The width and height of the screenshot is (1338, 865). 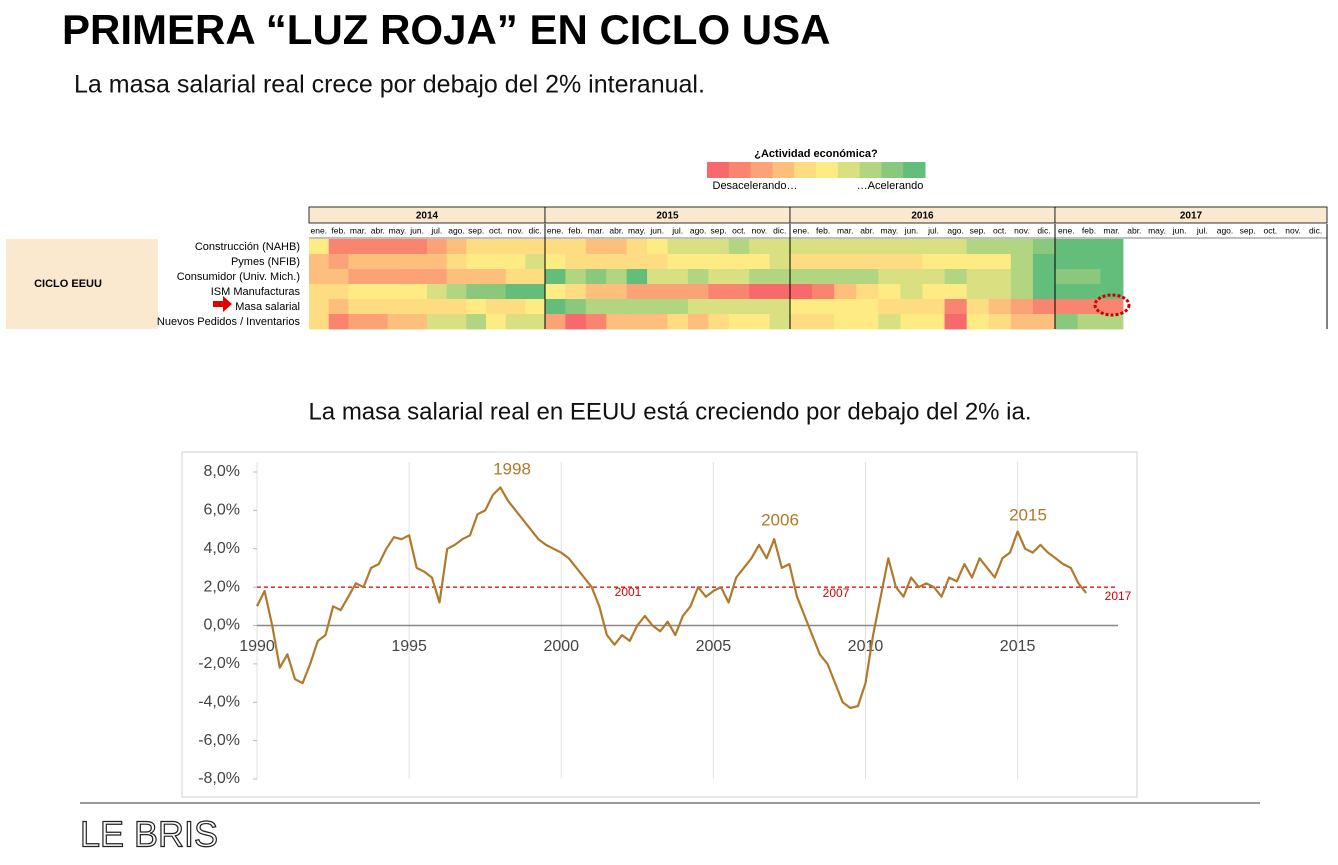 I want to click on annotation: 2001, so click(x=628, y=592).